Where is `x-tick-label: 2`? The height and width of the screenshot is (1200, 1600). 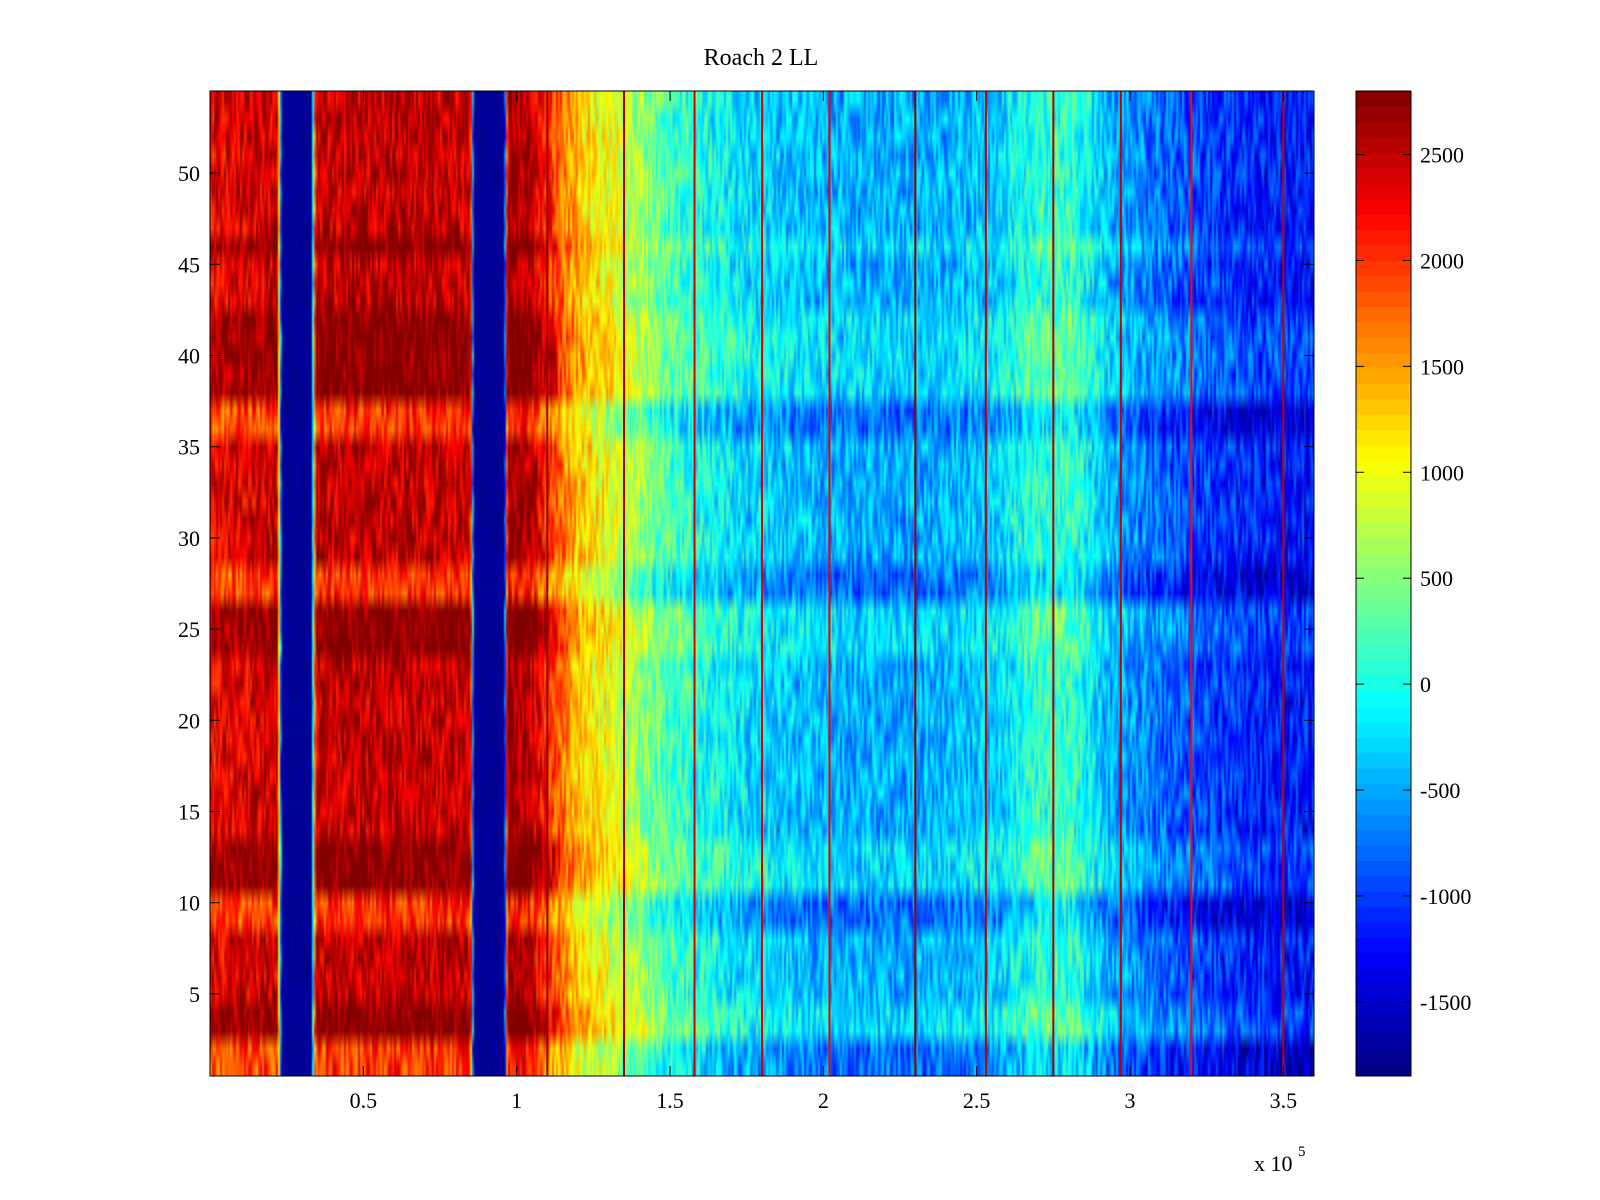
x-tick-label: 2 is located at coordinates (823, 1100).